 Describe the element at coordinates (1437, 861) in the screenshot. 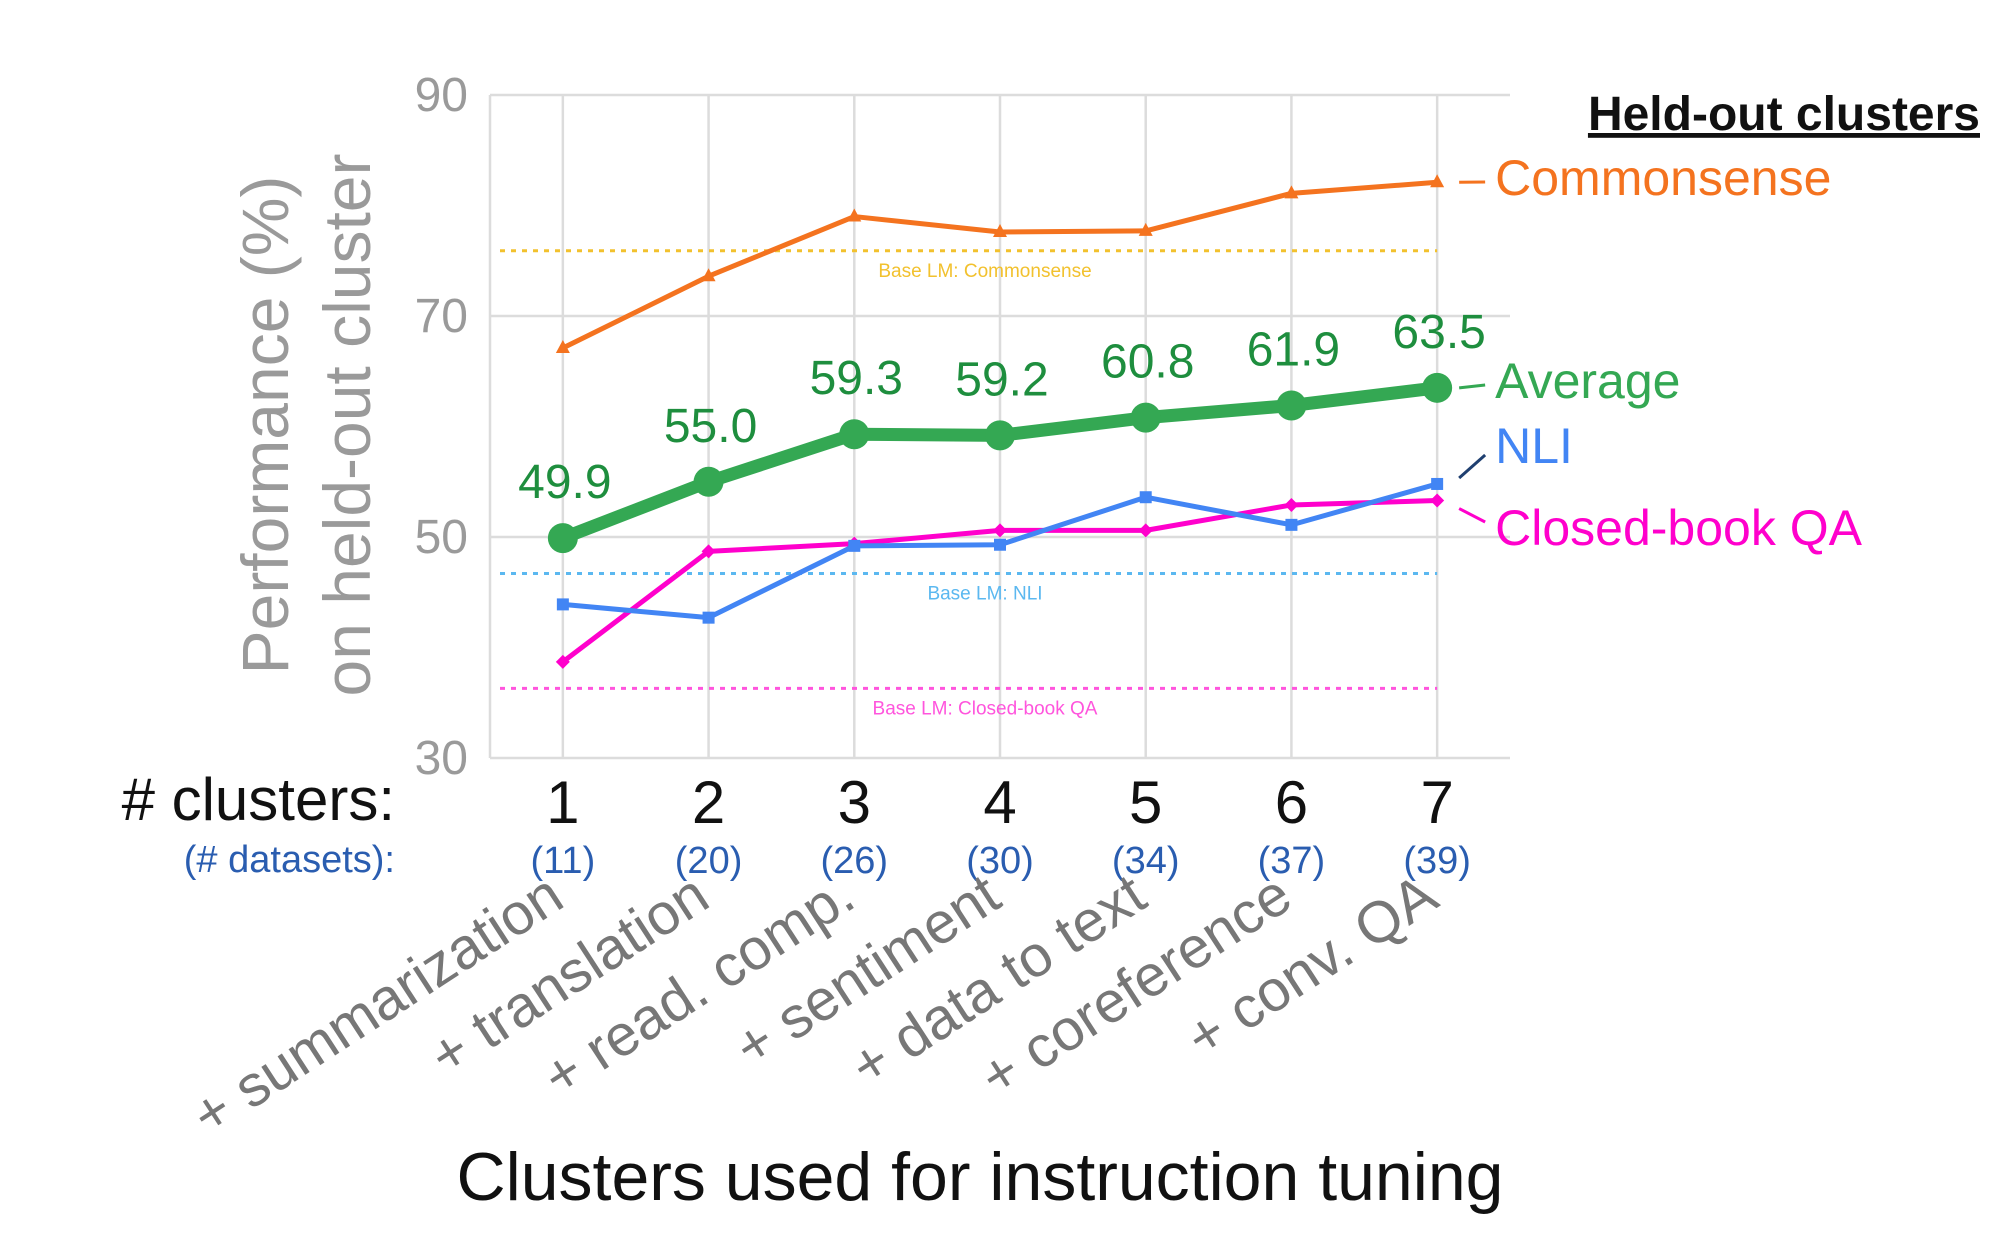

I see `dataset-count-label: (39)` at that location.